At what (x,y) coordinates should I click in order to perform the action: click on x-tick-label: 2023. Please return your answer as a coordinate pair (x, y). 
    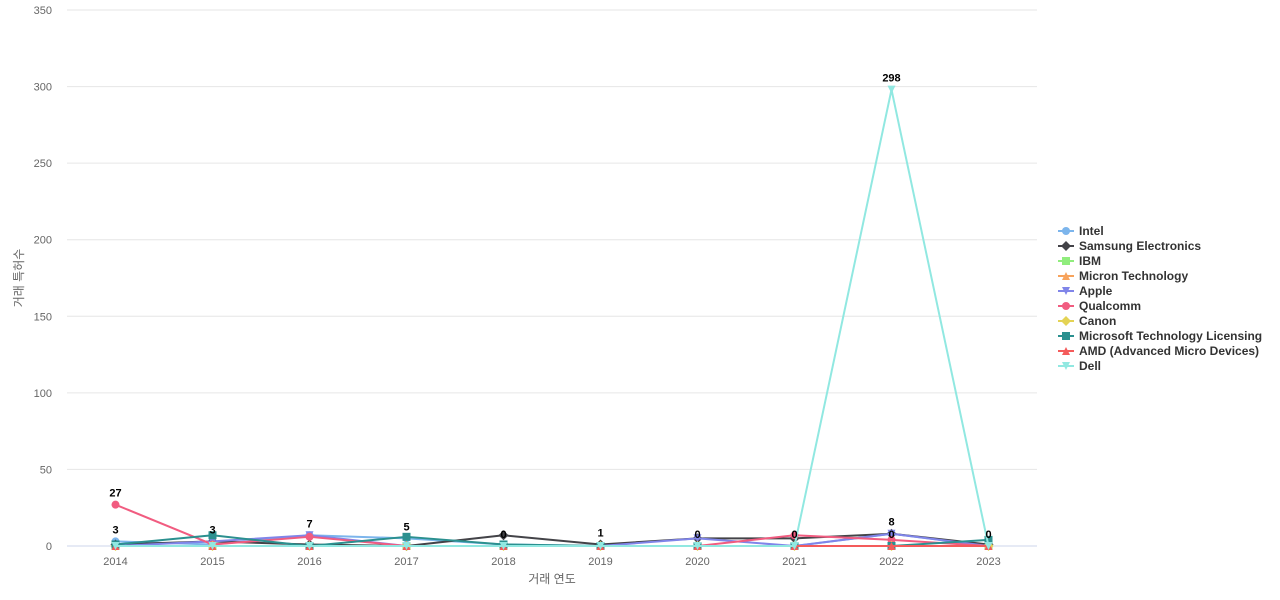
    Looking at the image, I should click on (988, 562).